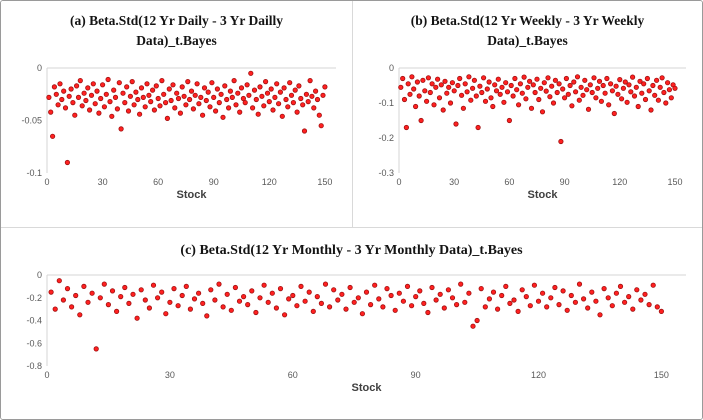 This screenshot has width=703, height=420. What do you see at coordinates (177, 125) in the screenshot?
I see `scatter-plot-a: 0 -0.05 -0.1 0 30 60 90 120 150` at bounding box center [177, 125].